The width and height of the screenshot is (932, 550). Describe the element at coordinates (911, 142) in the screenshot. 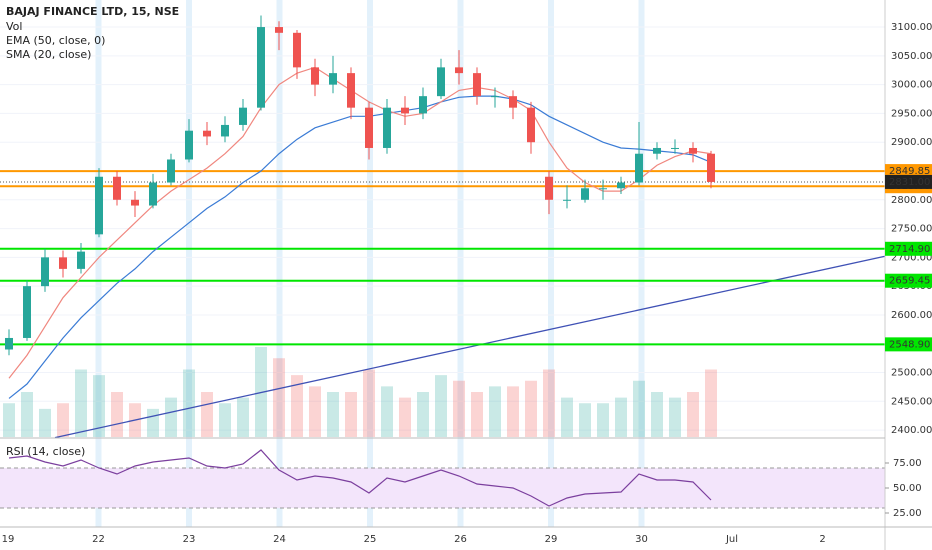

I see `y-tick-label: 2900.00` at that location.